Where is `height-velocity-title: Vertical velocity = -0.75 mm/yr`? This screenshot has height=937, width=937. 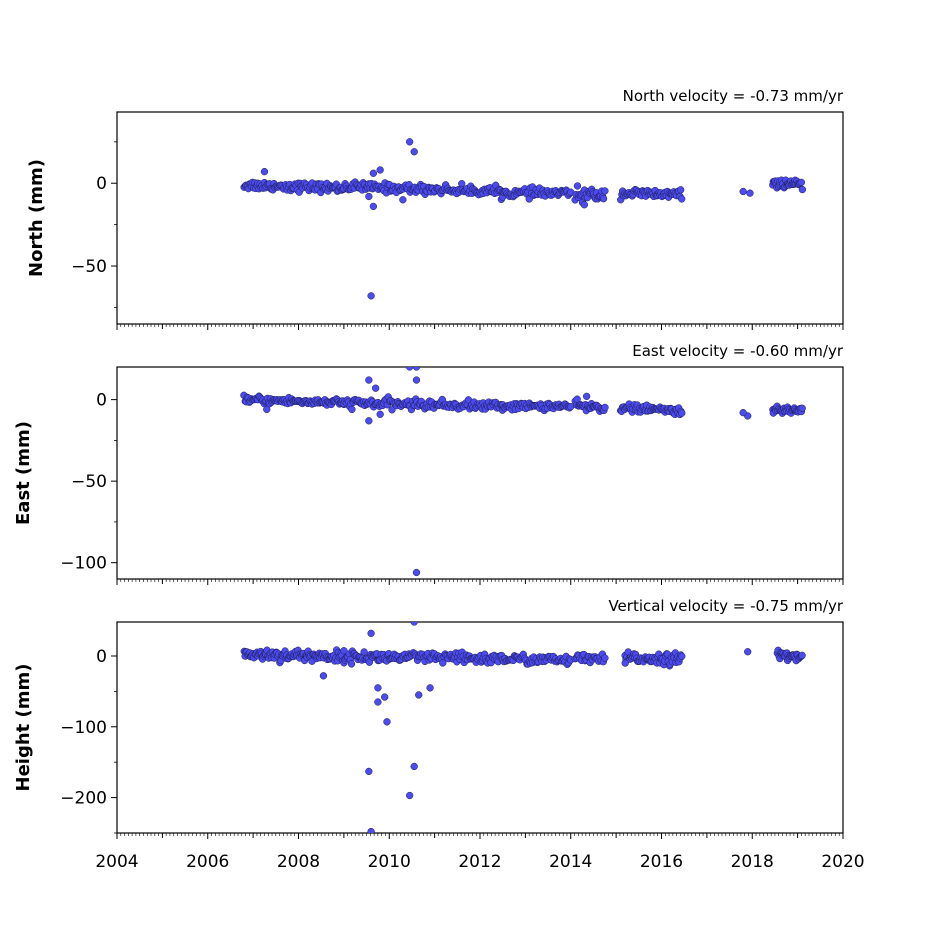
height-velocity-title: Vertical velocity = -0.75 mm/yr is located at coordinates (725, 606).